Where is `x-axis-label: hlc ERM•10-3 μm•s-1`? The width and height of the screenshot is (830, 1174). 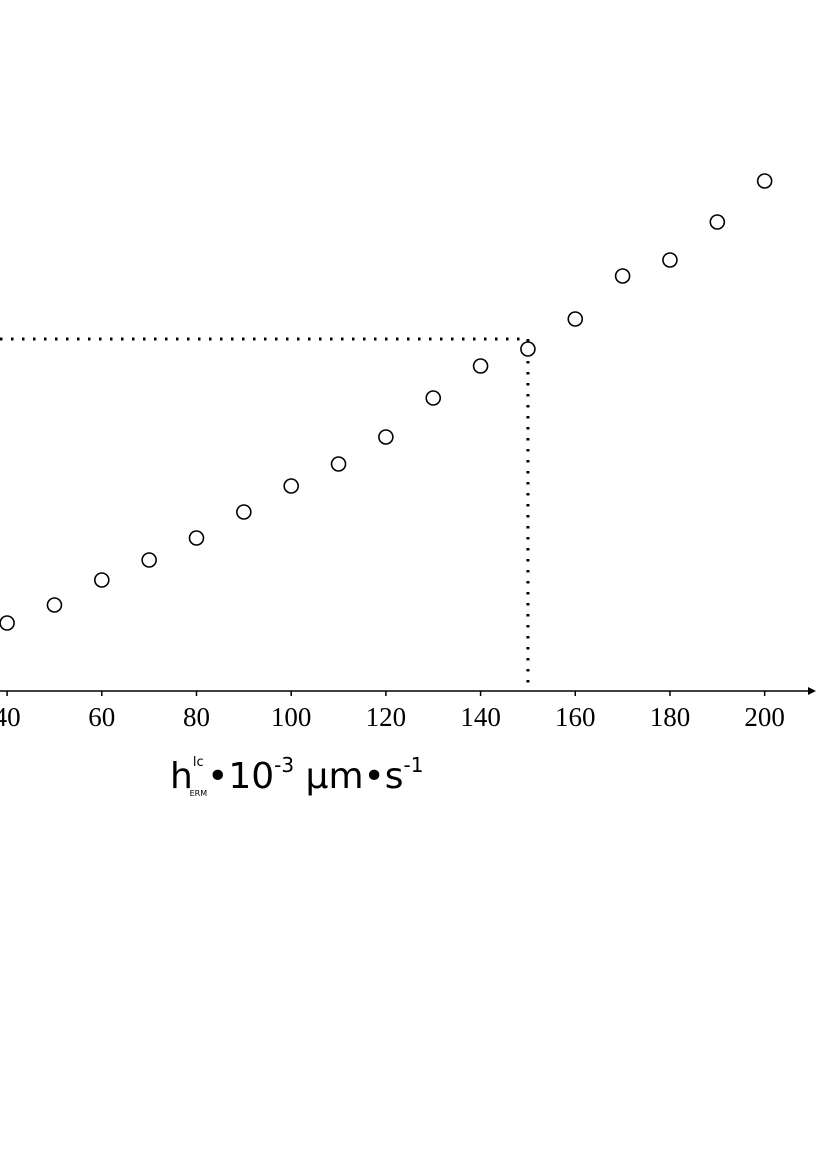 x-axis-label: hlc ERM•10-3 μm•s-1 is located at coordinates (296, 775).